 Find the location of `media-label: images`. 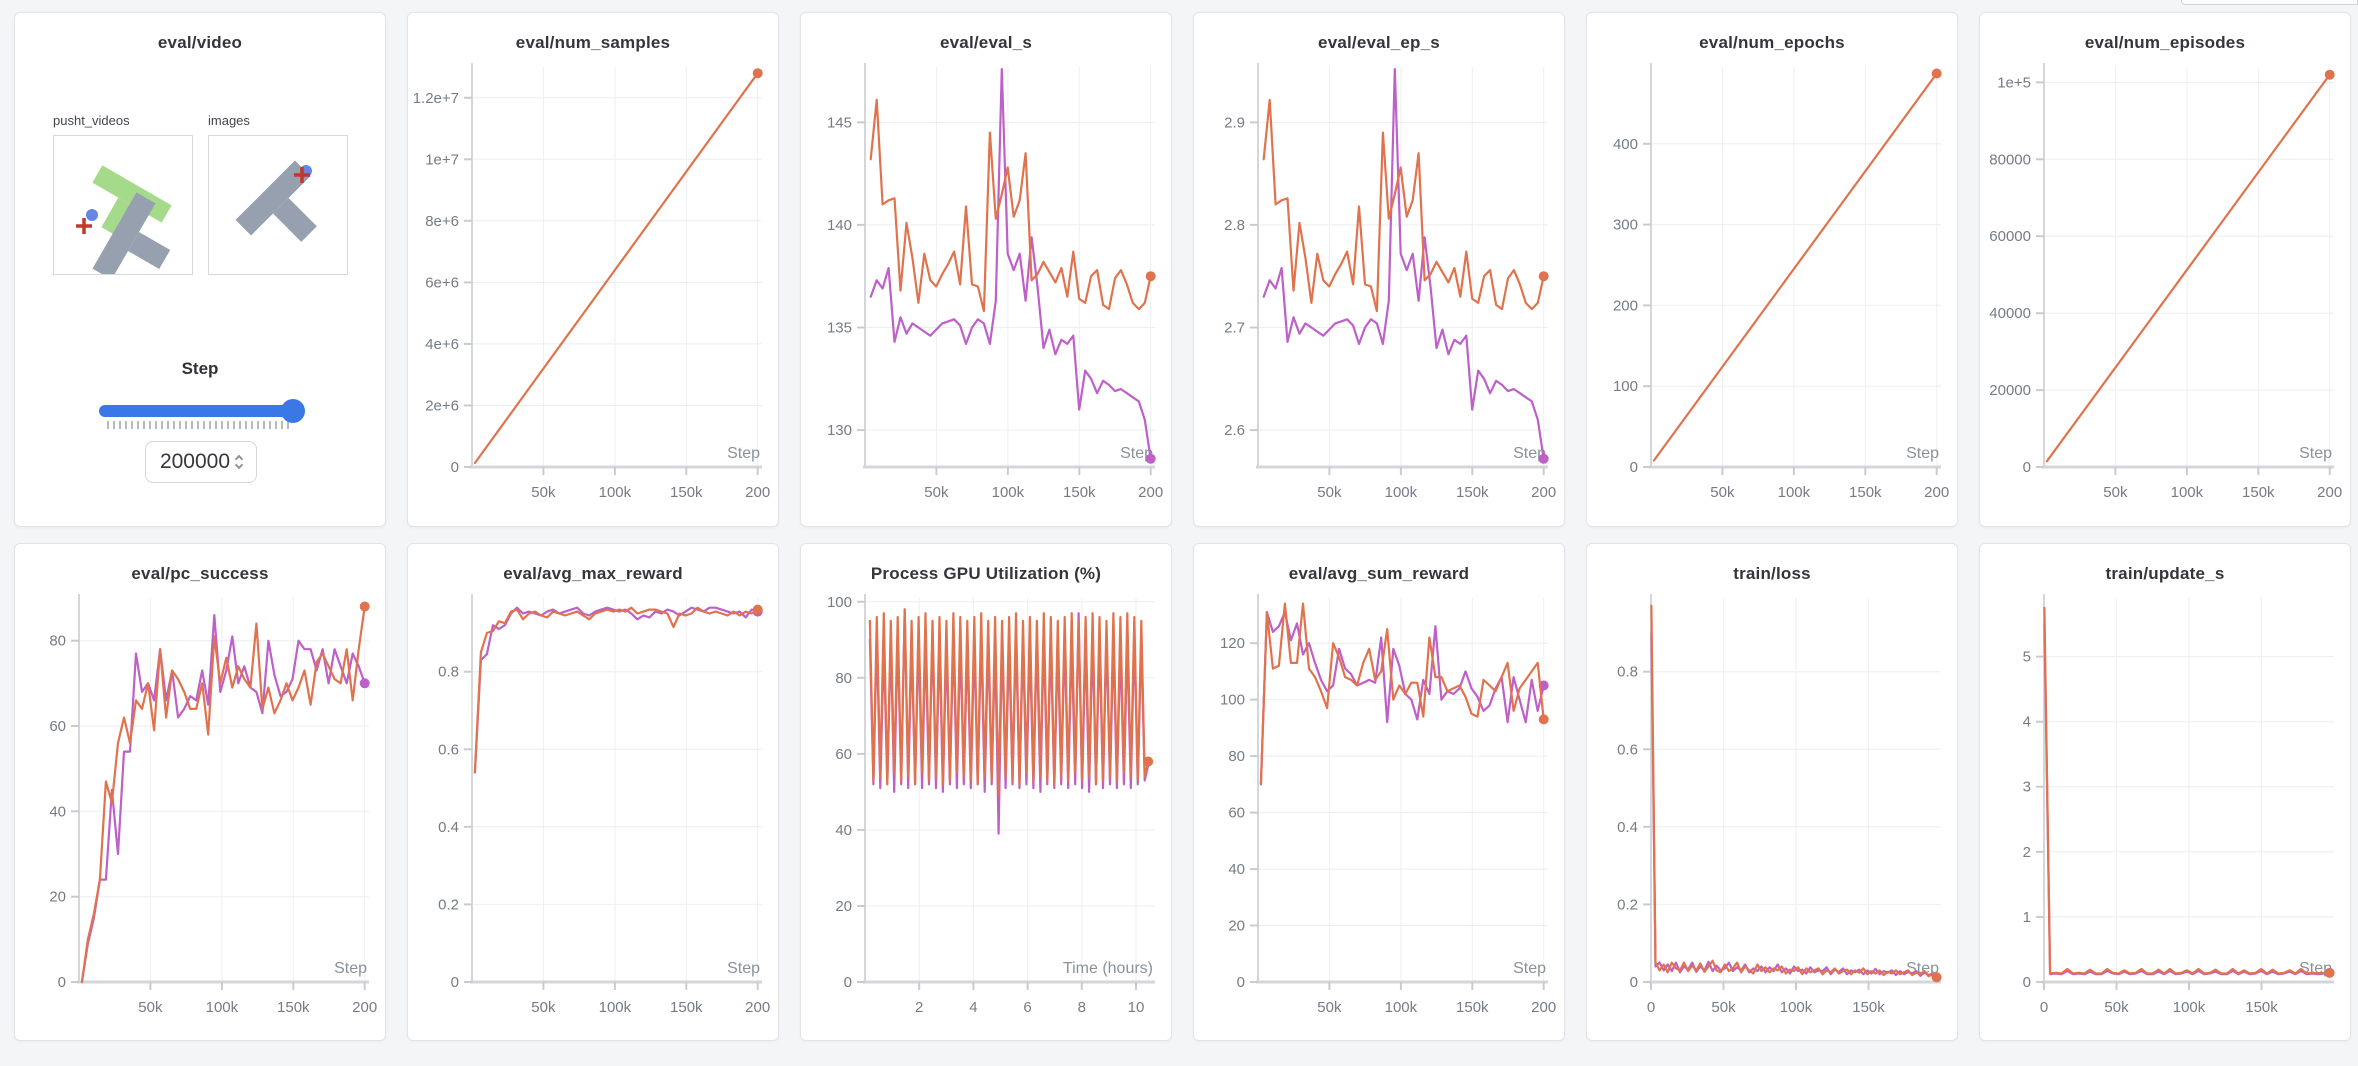

media-label: images is located at coordinates (229, 120).